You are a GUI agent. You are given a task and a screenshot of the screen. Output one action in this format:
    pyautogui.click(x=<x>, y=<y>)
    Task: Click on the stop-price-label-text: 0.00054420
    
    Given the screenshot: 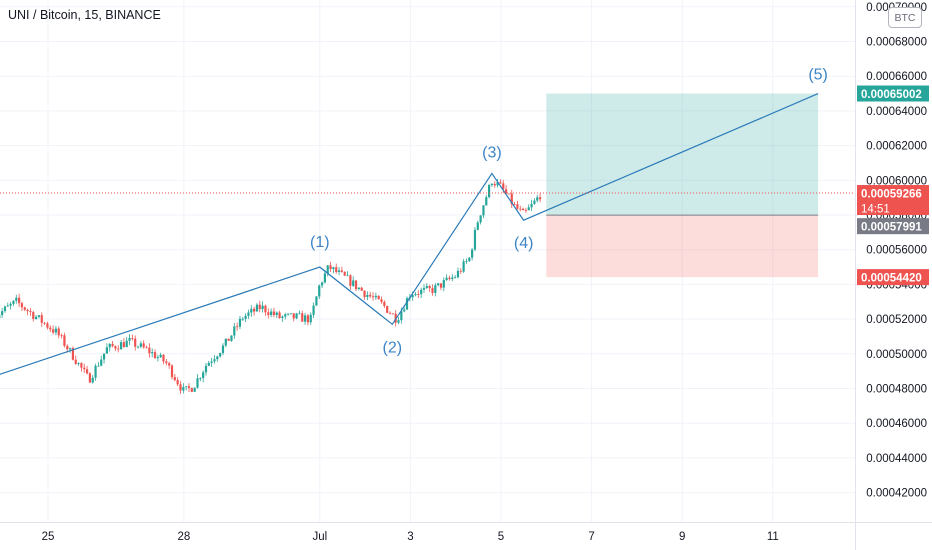 What is the action you would take?
    pyautogui.click(x=891, y=279)
    